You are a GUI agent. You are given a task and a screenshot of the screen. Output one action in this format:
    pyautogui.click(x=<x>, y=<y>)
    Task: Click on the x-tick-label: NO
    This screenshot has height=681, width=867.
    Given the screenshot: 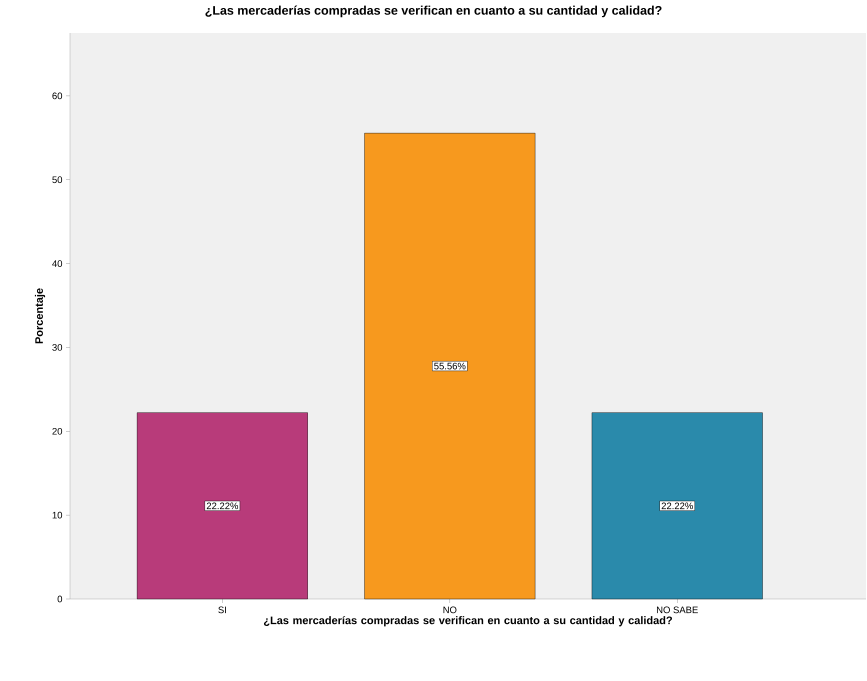 What is the action you would take?
    pyautogui.click(x=449, y=610)
    